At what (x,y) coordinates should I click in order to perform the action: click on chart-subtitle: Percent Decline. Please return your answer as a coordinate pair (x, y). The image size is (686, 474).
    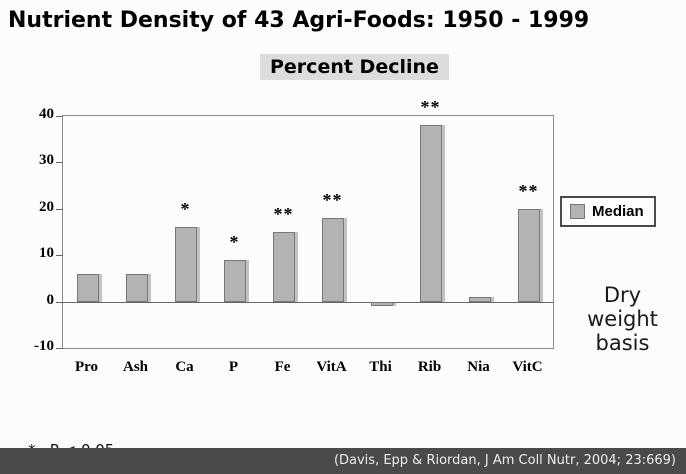
    Looking at the image, I should click on (354, 67).